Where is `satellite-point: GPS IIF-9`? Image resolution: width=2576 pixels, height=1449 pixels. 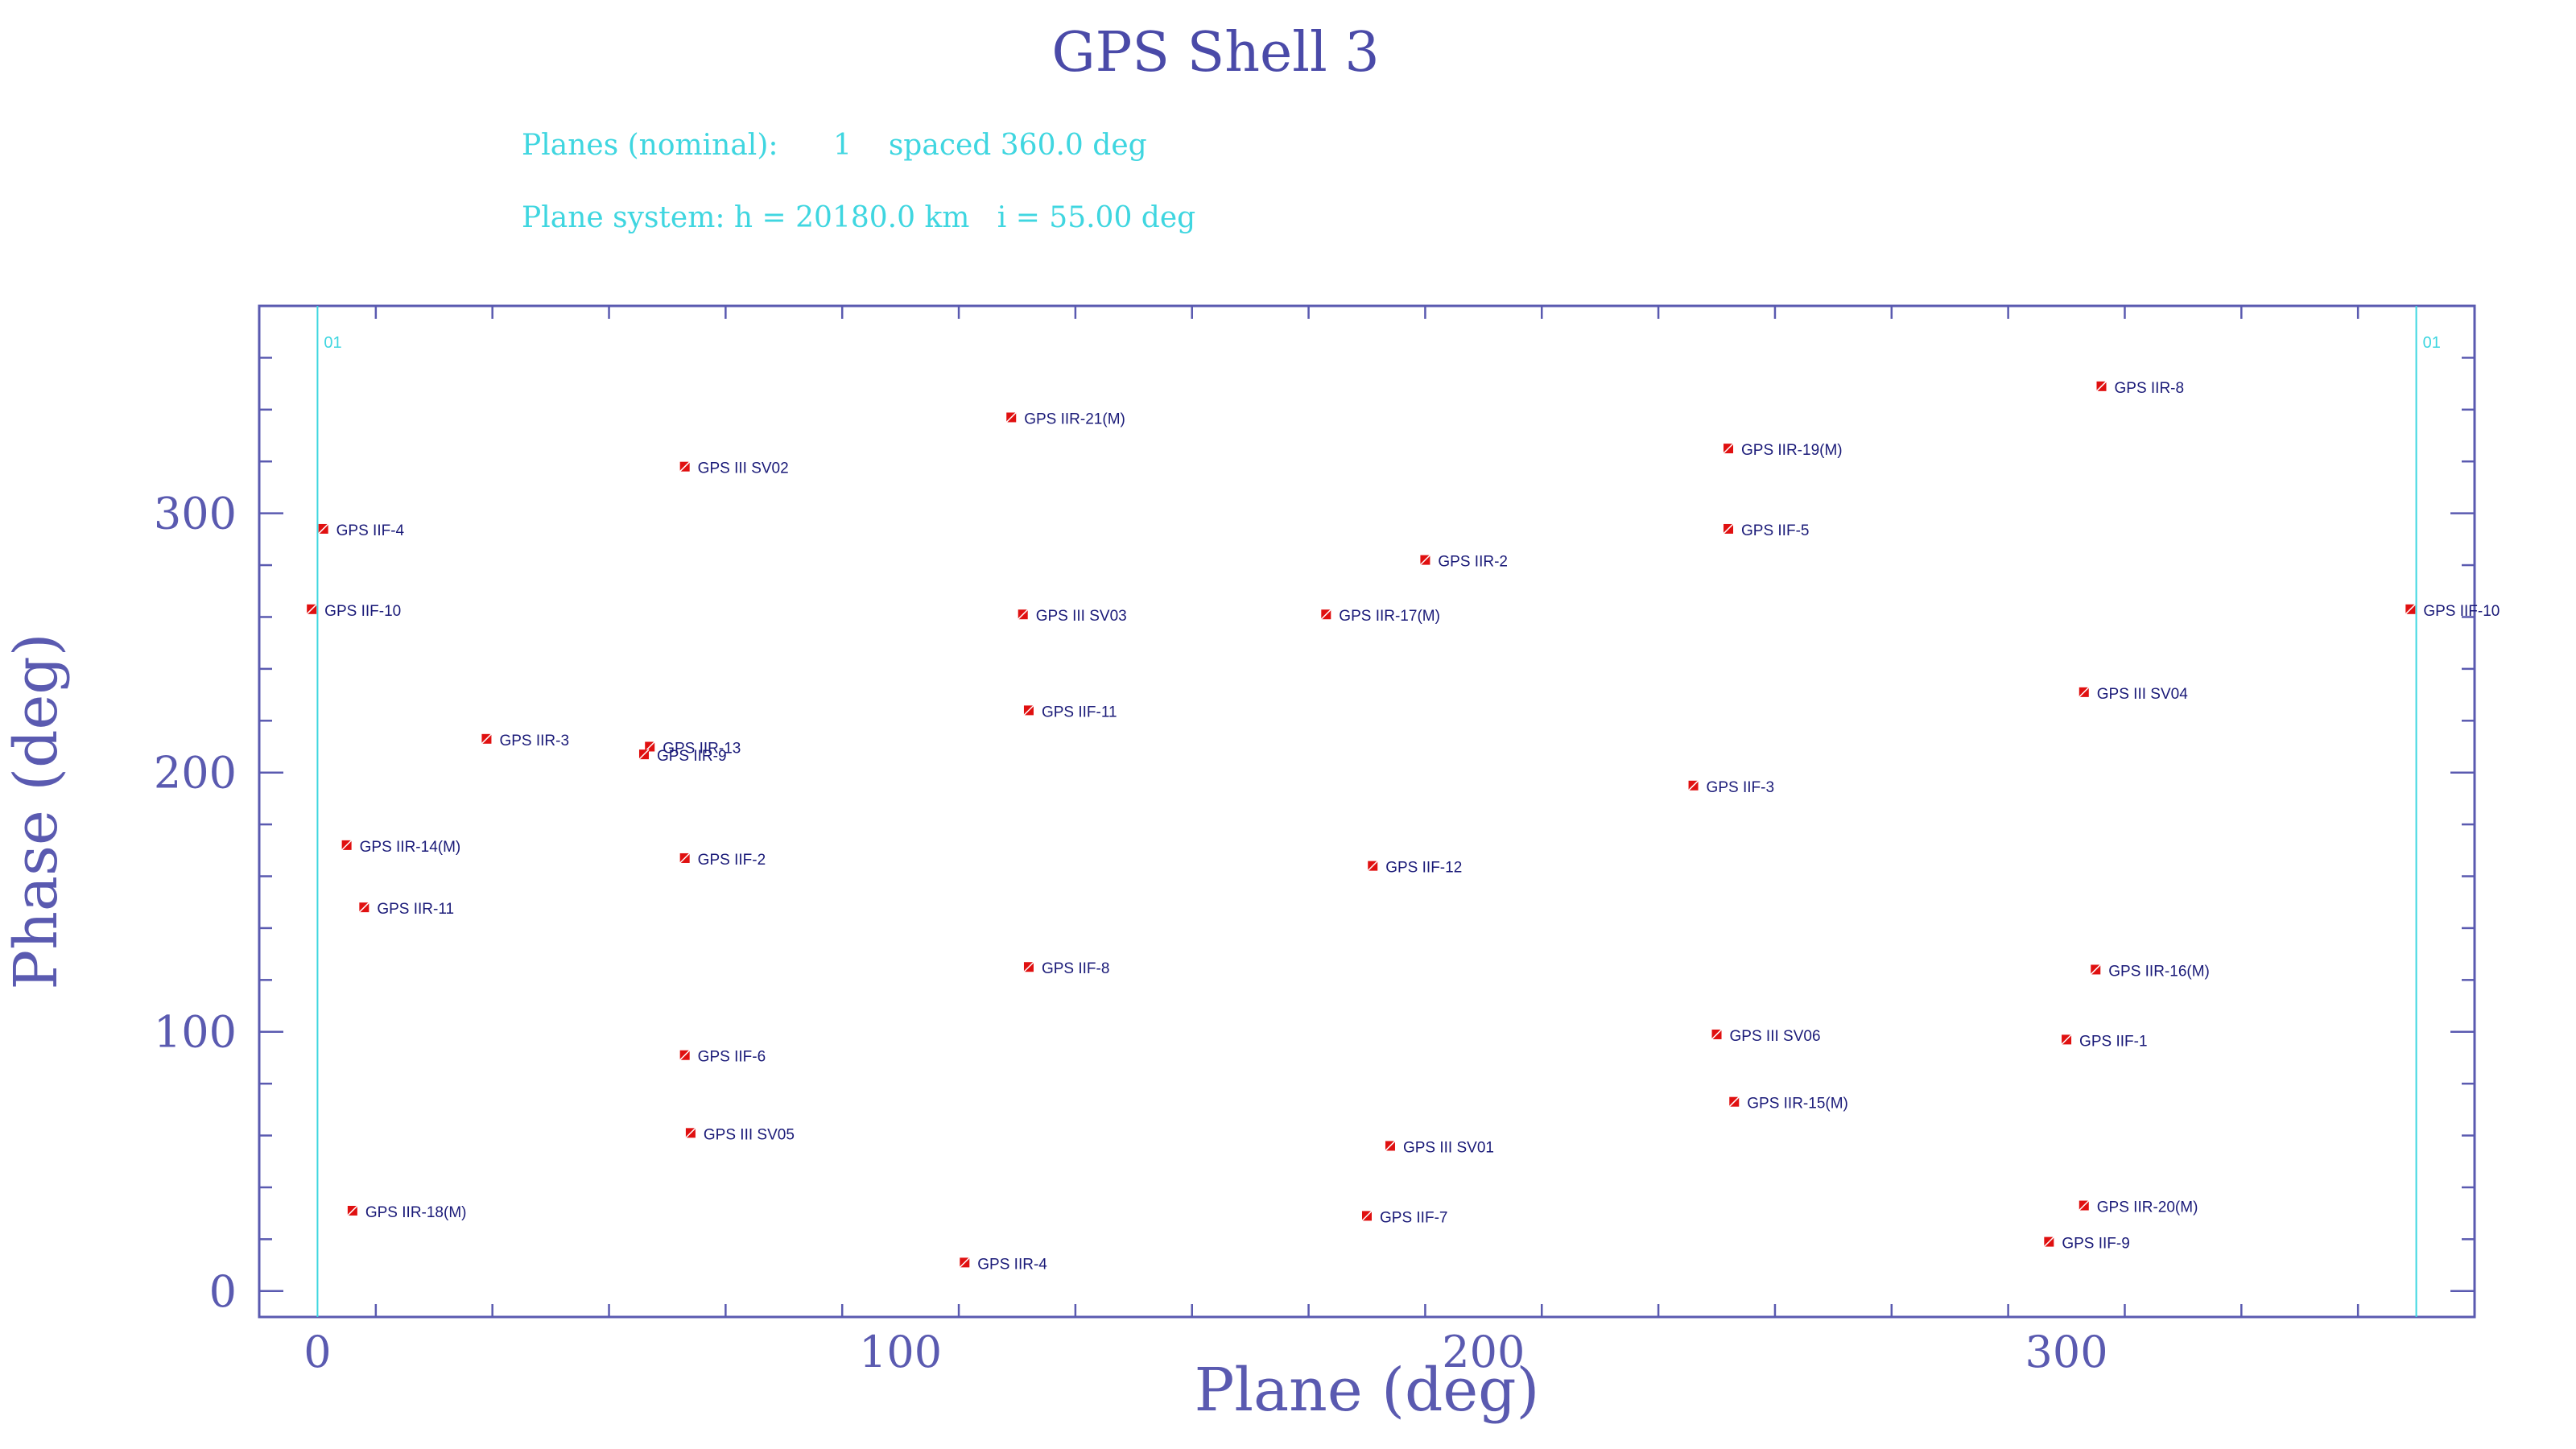
satellite-point: GPS IIF-9 is located at coordinates (2086, 1244).